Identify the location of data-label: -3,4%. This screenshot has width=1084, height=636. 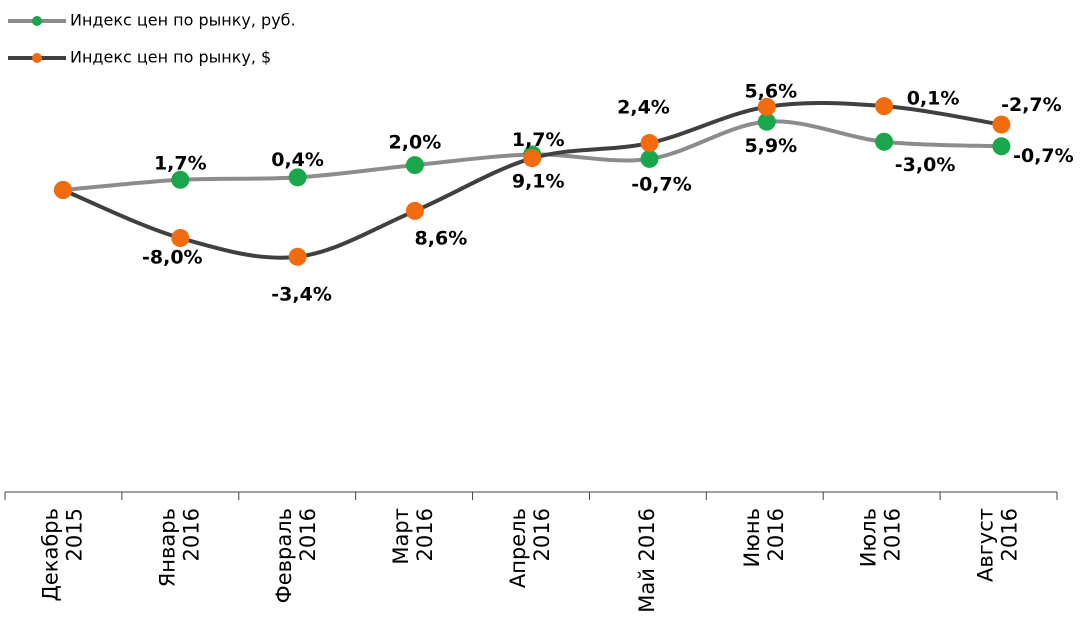
(301, 294).